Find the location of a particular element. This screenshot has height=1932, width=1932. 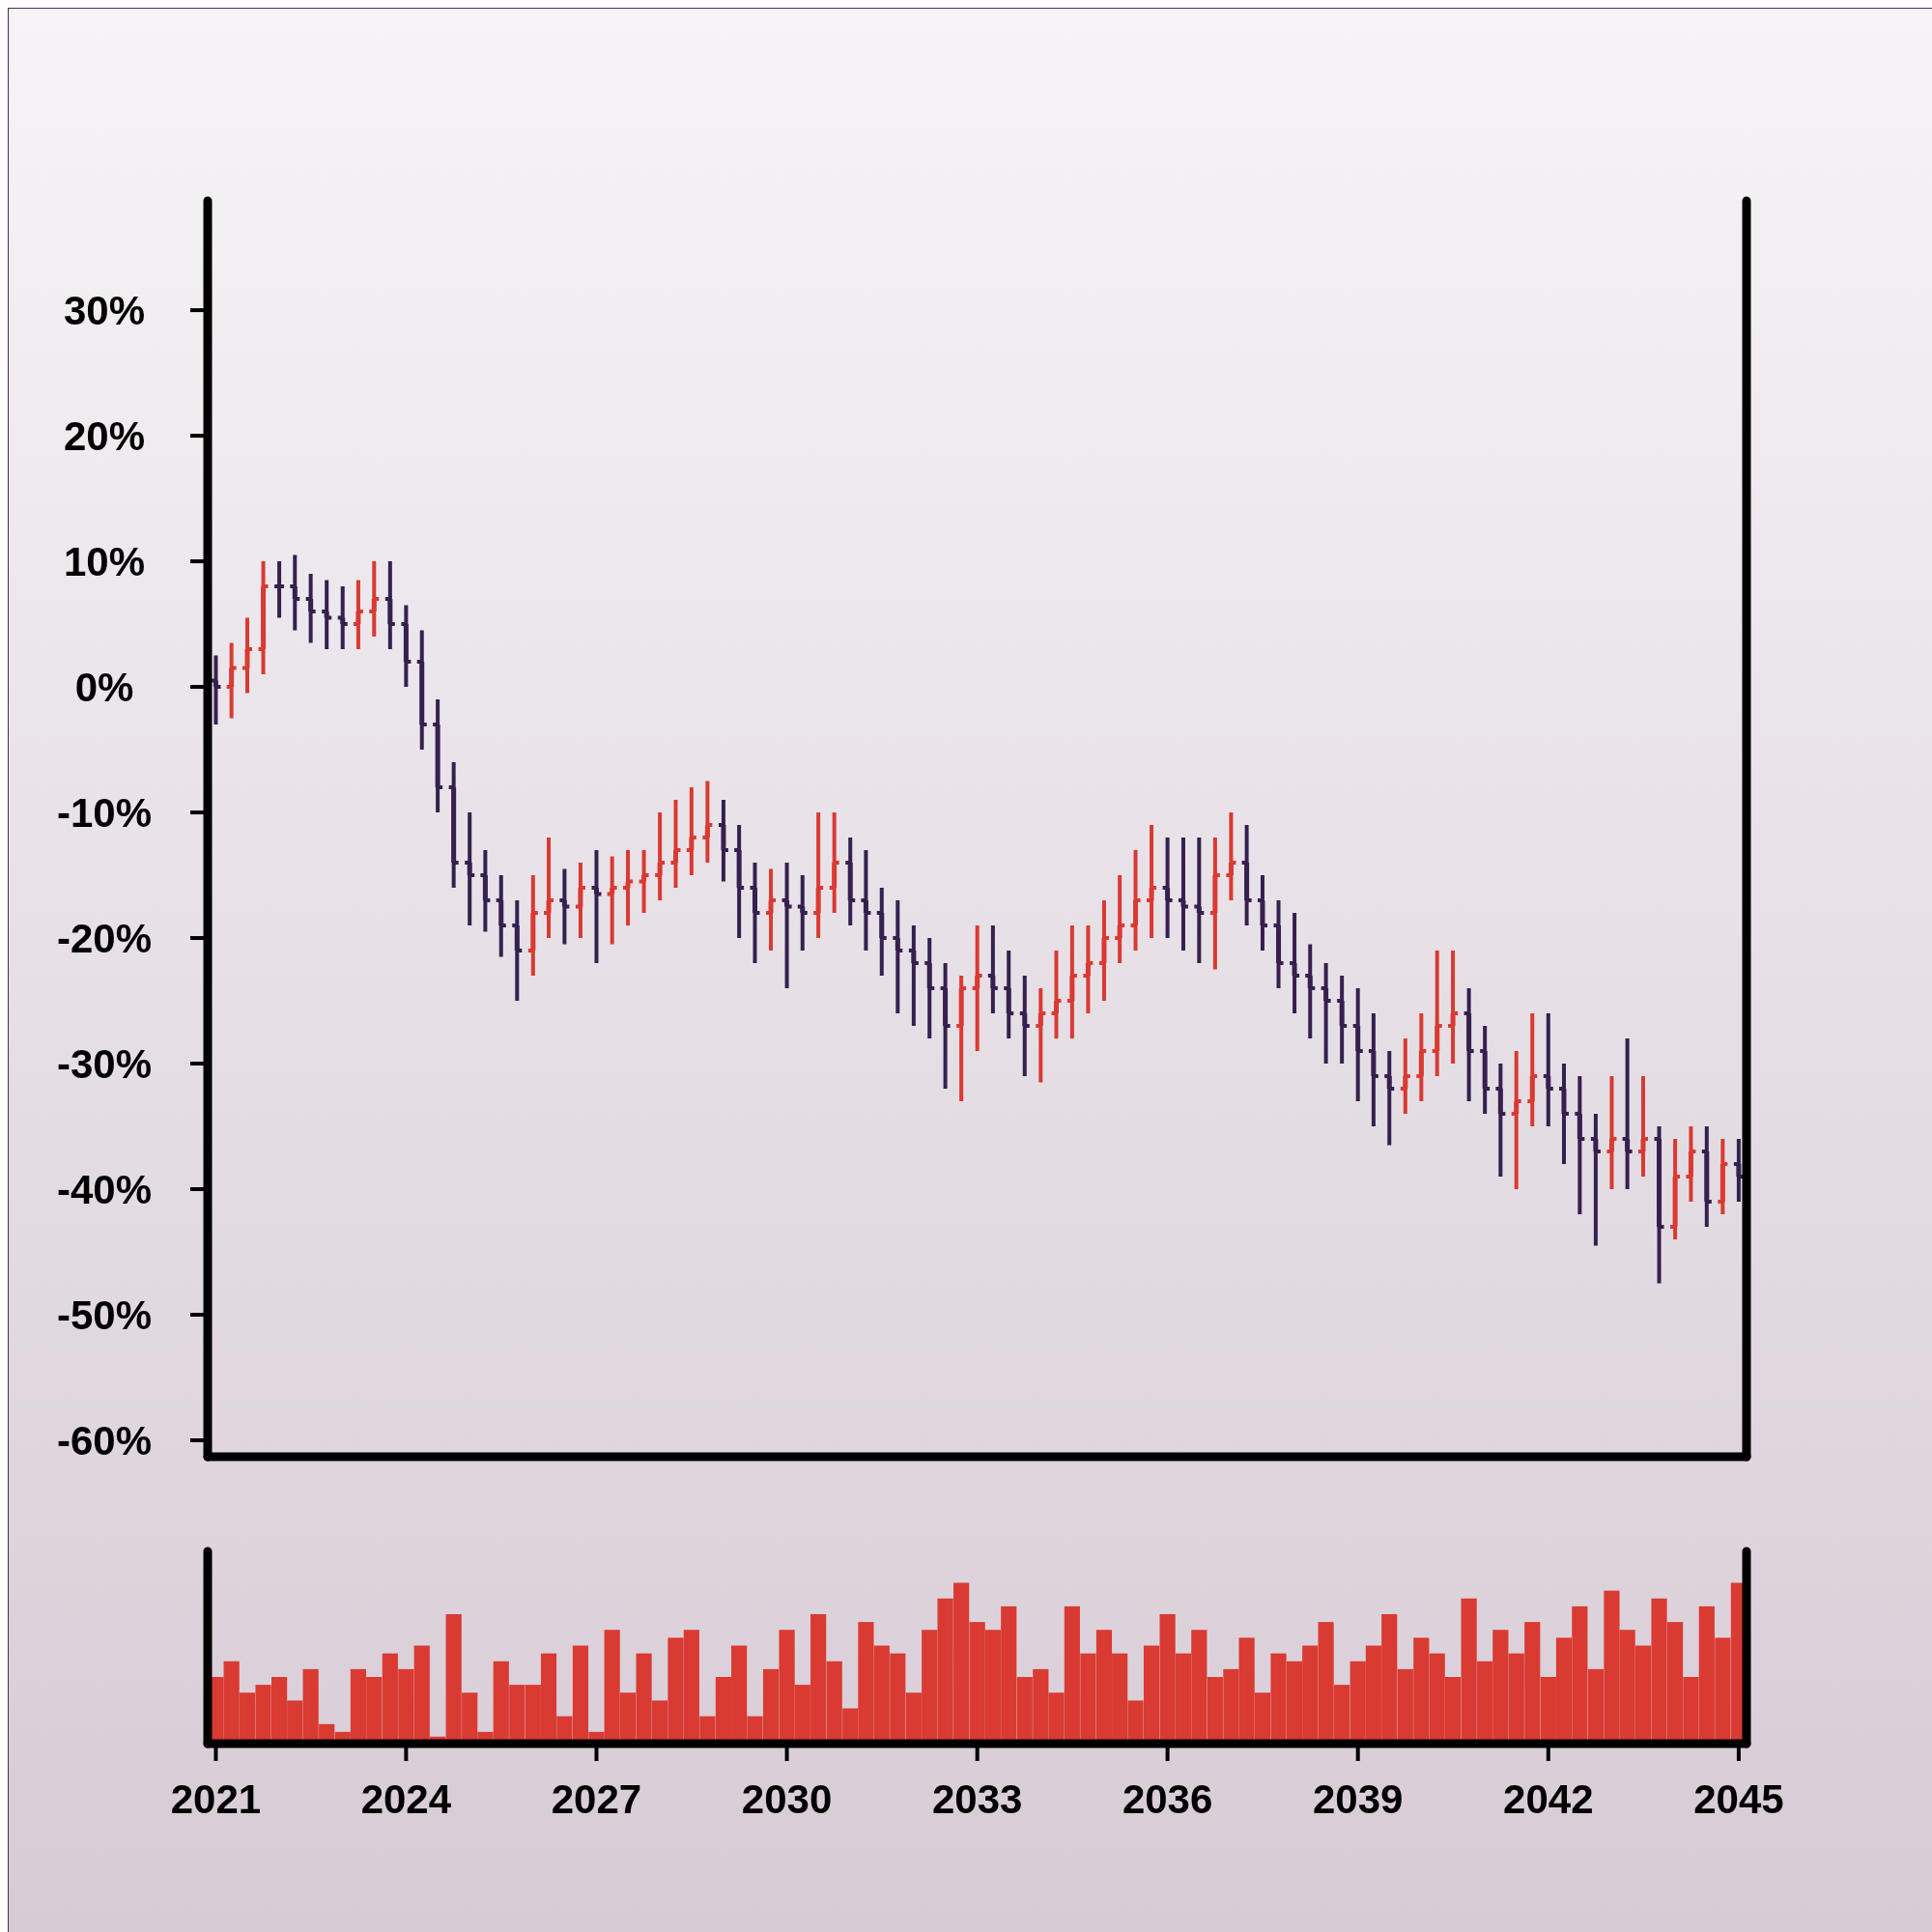

y-tick-label: -50% is located at coordinates (104, 1316).